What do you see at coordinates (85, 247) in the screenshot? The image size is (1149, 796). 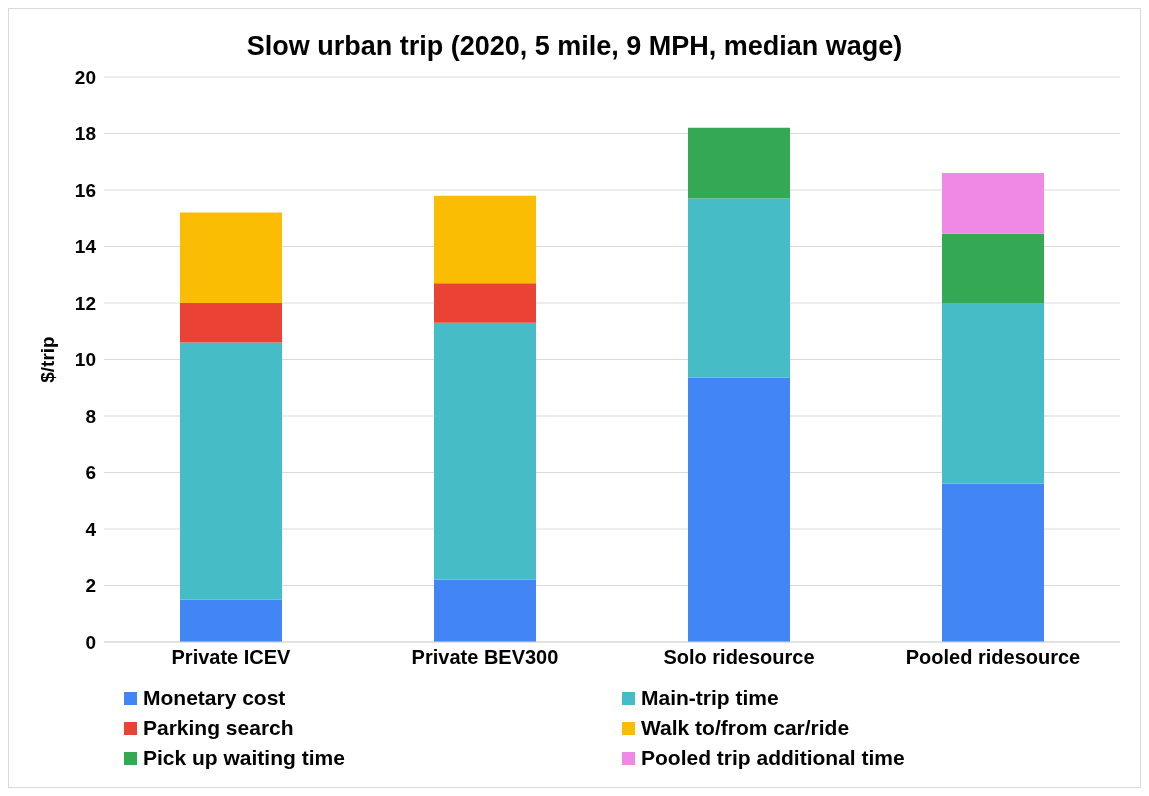 I see `y-tick-label: 14` at bounding box center [85, 247].